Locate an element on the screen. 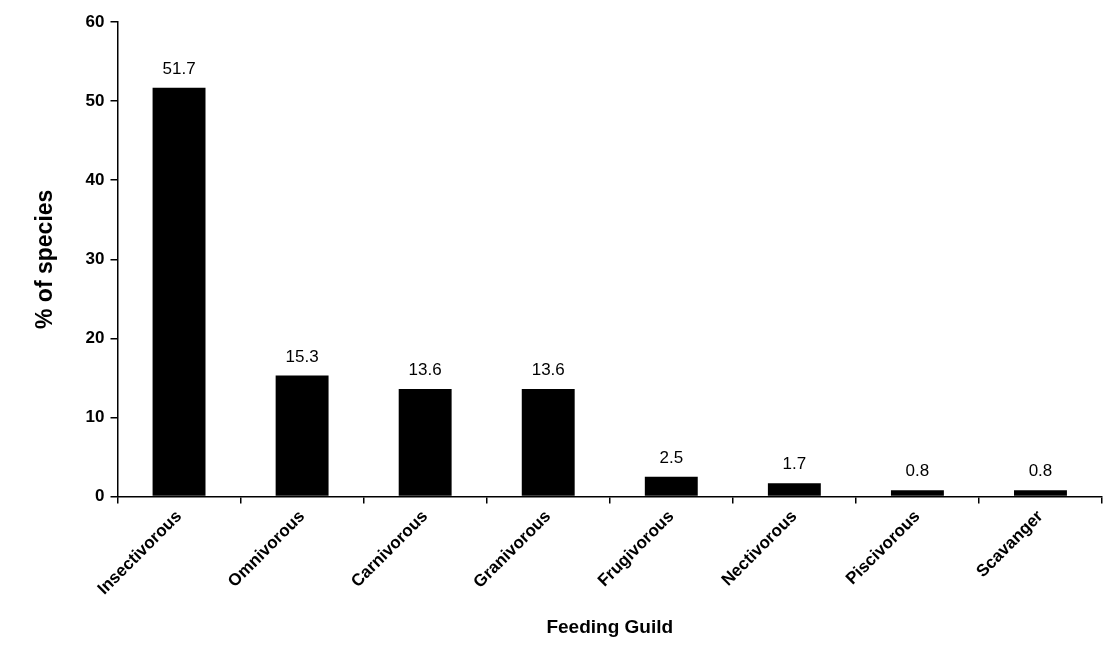 This screenshot has height=651, width=1106. y-tick-label: 10 is located at coordinates (95, 417).